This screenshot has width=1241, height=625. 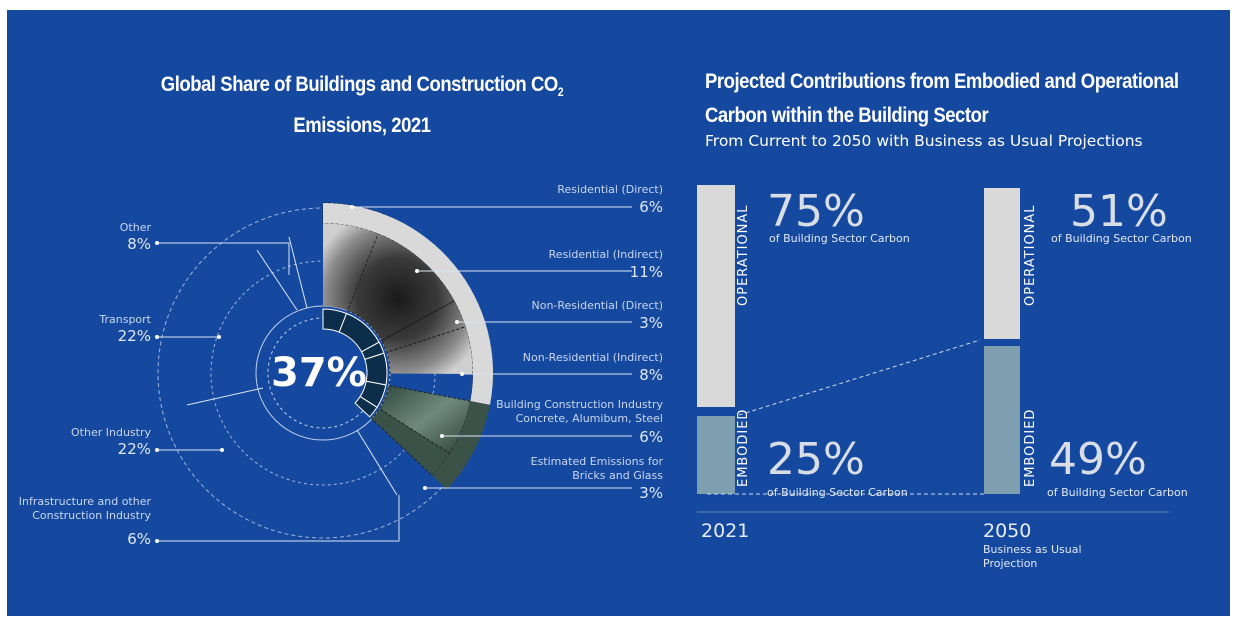 I want to click on value-bricks-glass: 3%, so click(x=651, y=493).